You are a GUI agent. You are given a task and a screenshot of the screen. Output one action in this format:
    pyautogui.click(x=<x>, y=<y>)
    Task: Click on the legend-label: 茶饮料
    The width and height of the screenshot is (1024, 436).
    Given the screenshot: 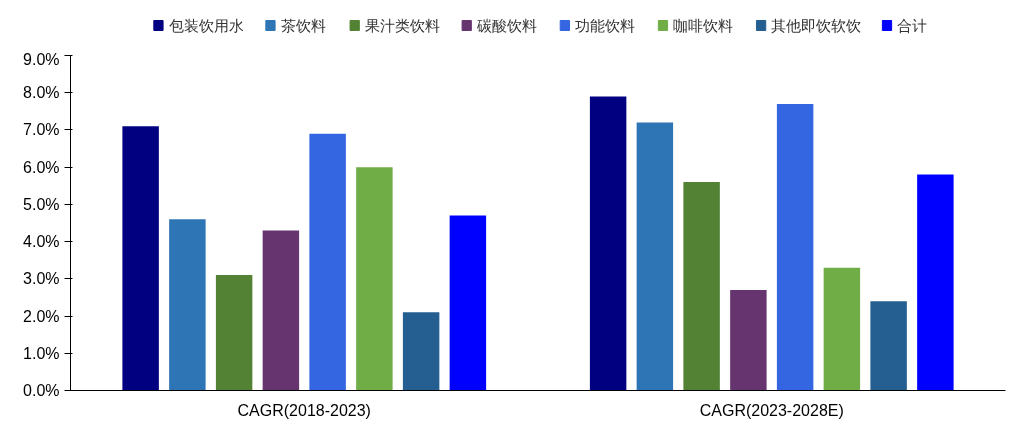 What is the action you would take?
    pyautogui.click(x=303, y=25)
    